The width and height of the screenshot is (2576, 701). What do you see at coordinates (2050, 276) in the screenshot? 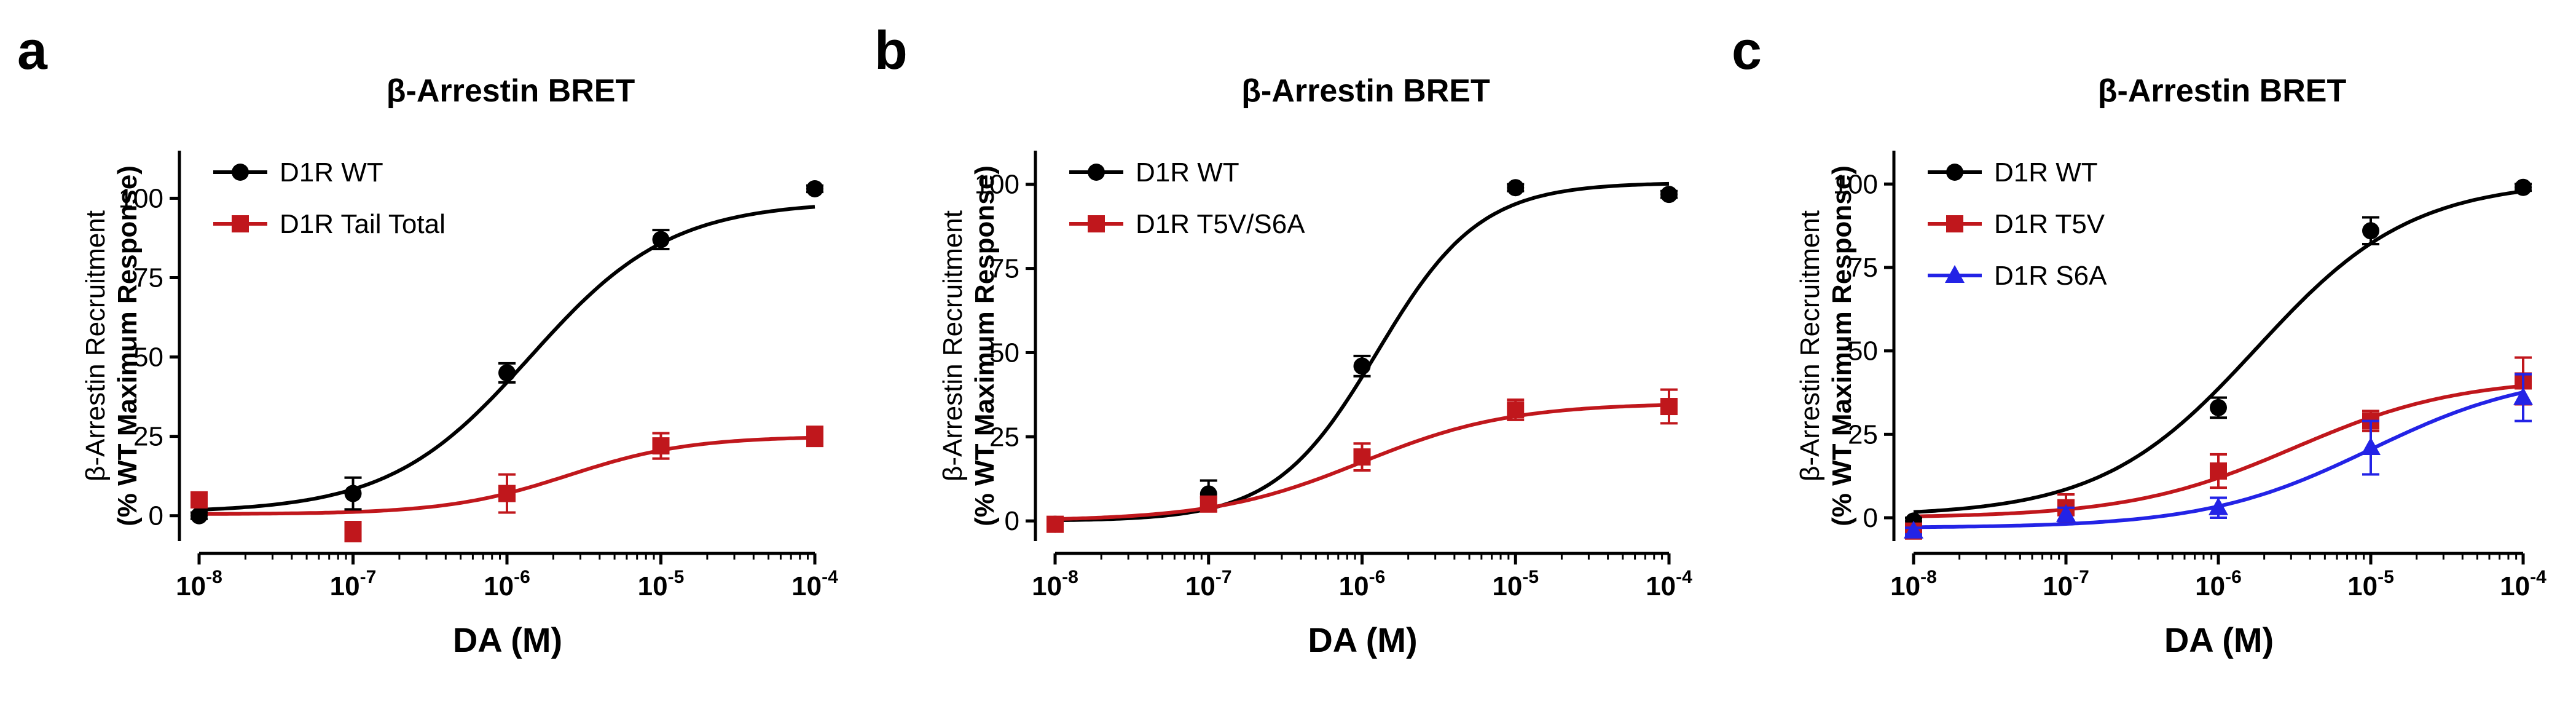
I see `legend-label: D1R S6A` at bounding box center [2050, 276].